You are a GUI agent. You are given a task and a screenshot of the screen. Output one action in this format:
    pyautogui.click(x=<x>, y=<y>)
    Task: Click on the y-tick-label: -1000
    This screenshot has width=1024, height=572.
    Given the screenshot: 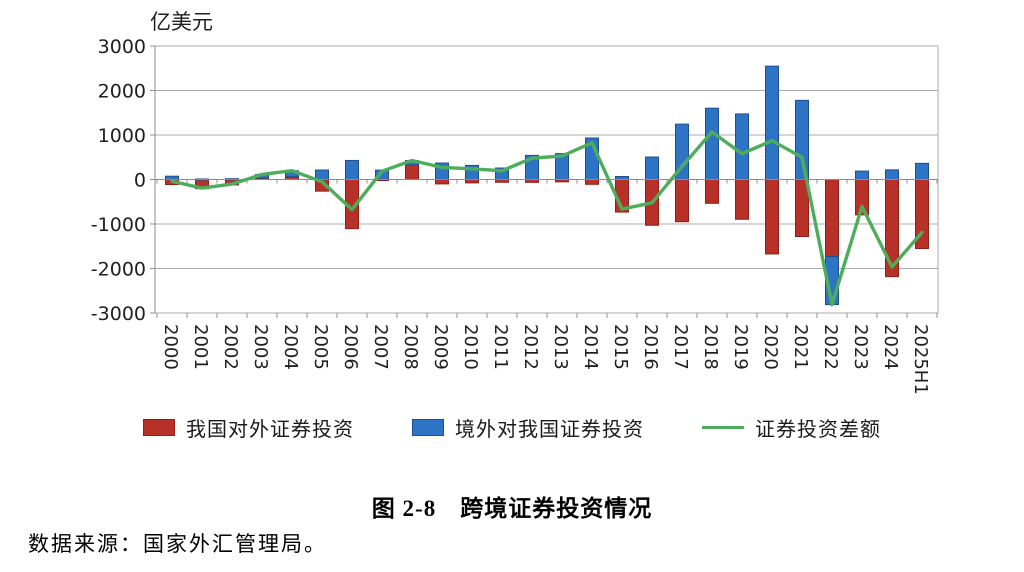 What is the action you would take?
    pyautogui.click(x=118, y=225)
    